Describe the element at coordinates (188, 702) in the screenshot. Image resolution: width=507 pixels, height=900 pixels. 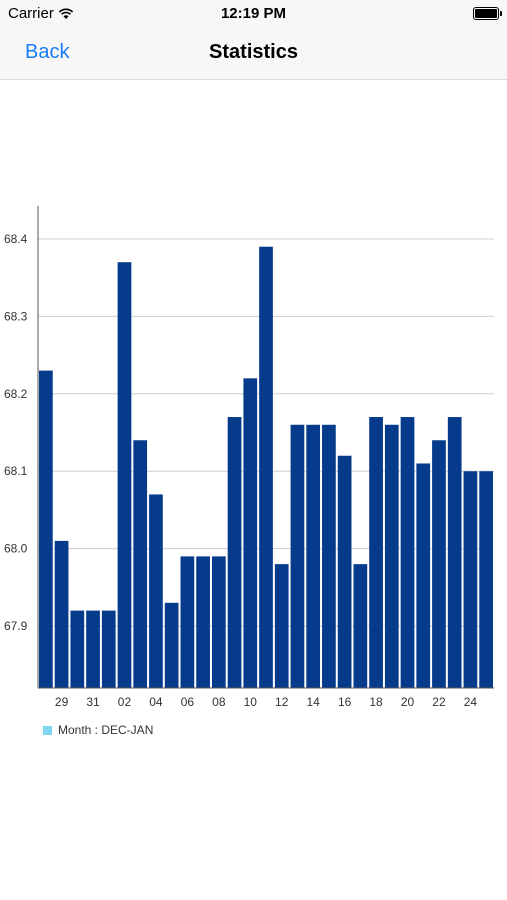
I see `x-tick-label: 06` at that location.